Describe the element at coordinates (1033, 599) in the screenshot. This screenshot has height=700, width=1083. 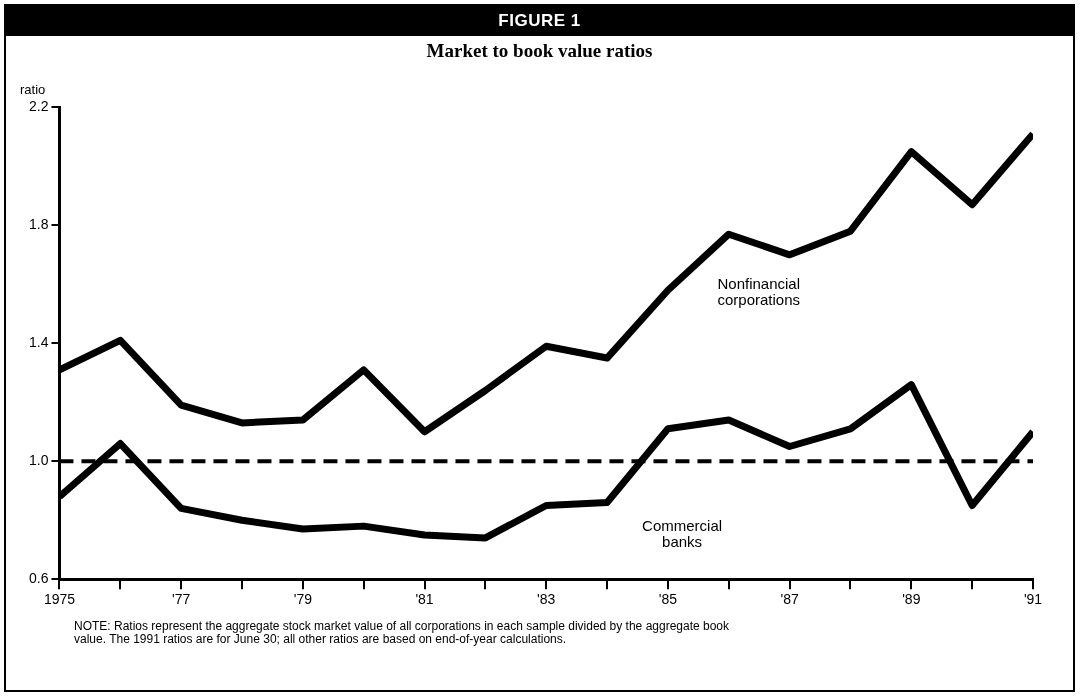
I see `x-tick-label: '91` at that location.